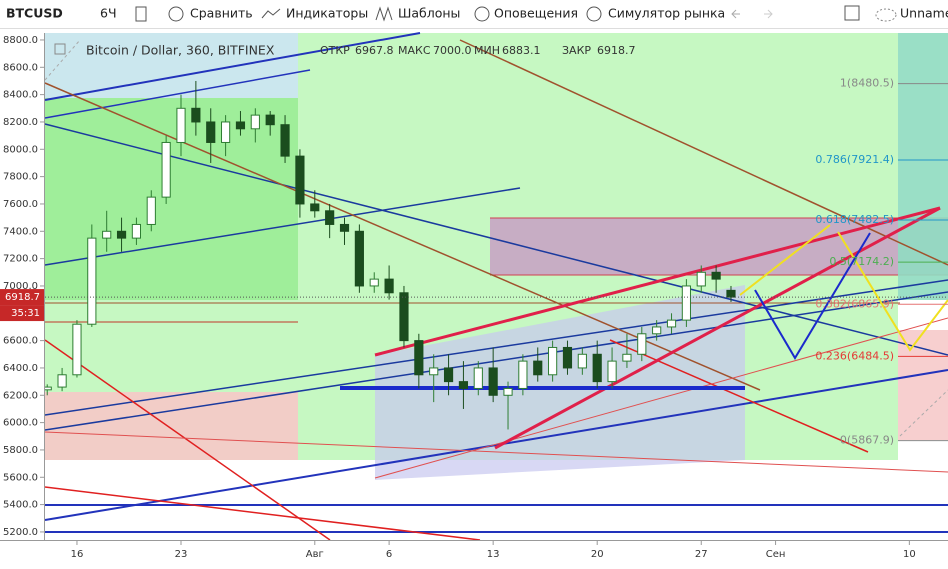  Describe the element at coordinates (923, 166) in the screenshot. I see `teal-zone` at that location.